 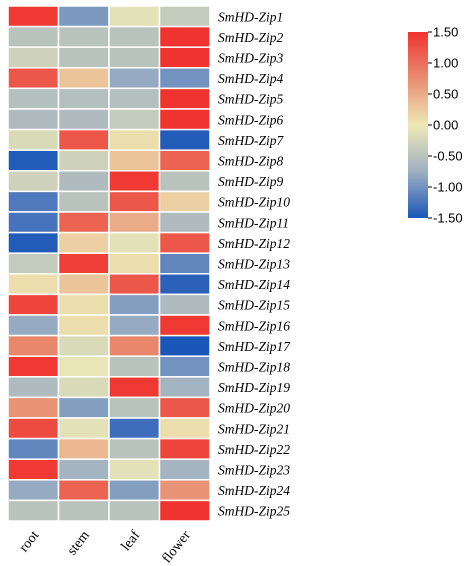 What do you see at coordinates (418, 125) in the screenshot?
I see `colorbar-gradient` at bounding box center [418, 125].